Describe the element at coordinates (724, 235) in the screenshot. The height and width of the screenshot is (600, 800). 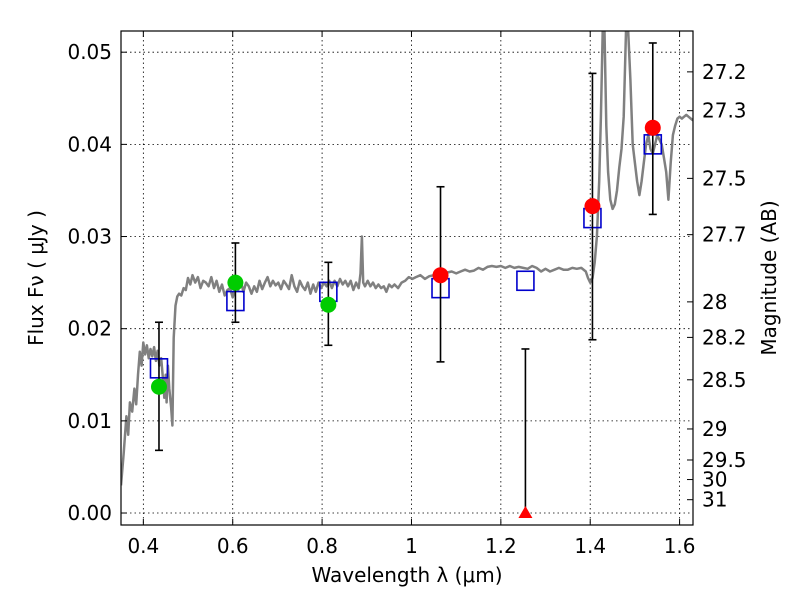
I see `mag-tick-label: 27.7` at that location.